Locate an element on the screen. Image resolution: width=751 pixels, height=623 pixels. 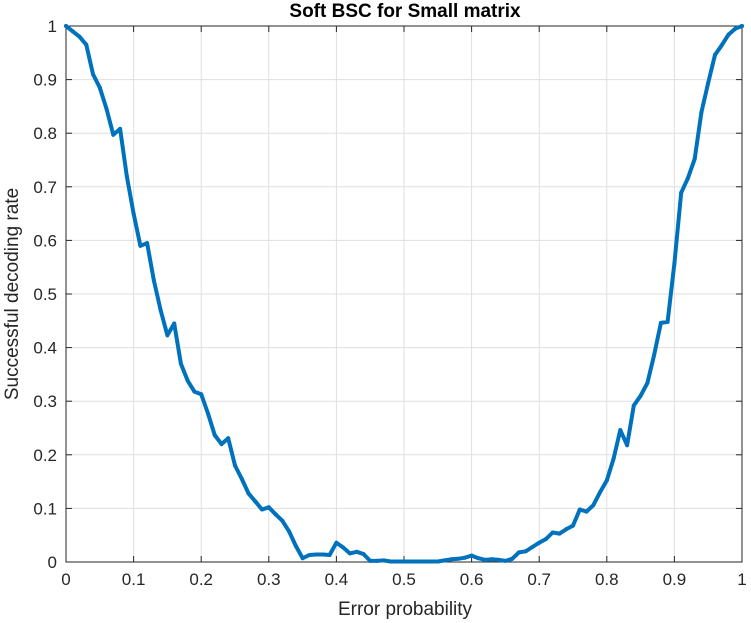
x-tick-label: 0 is located at coordinates (65, 579).